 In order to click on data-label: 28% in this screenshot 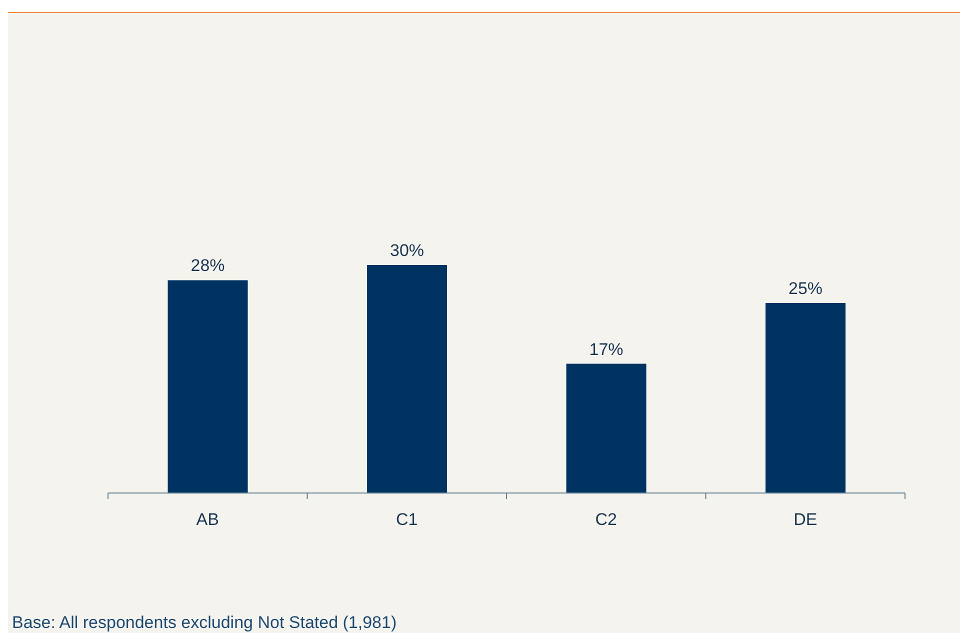, I will do `click(207, 266)`.